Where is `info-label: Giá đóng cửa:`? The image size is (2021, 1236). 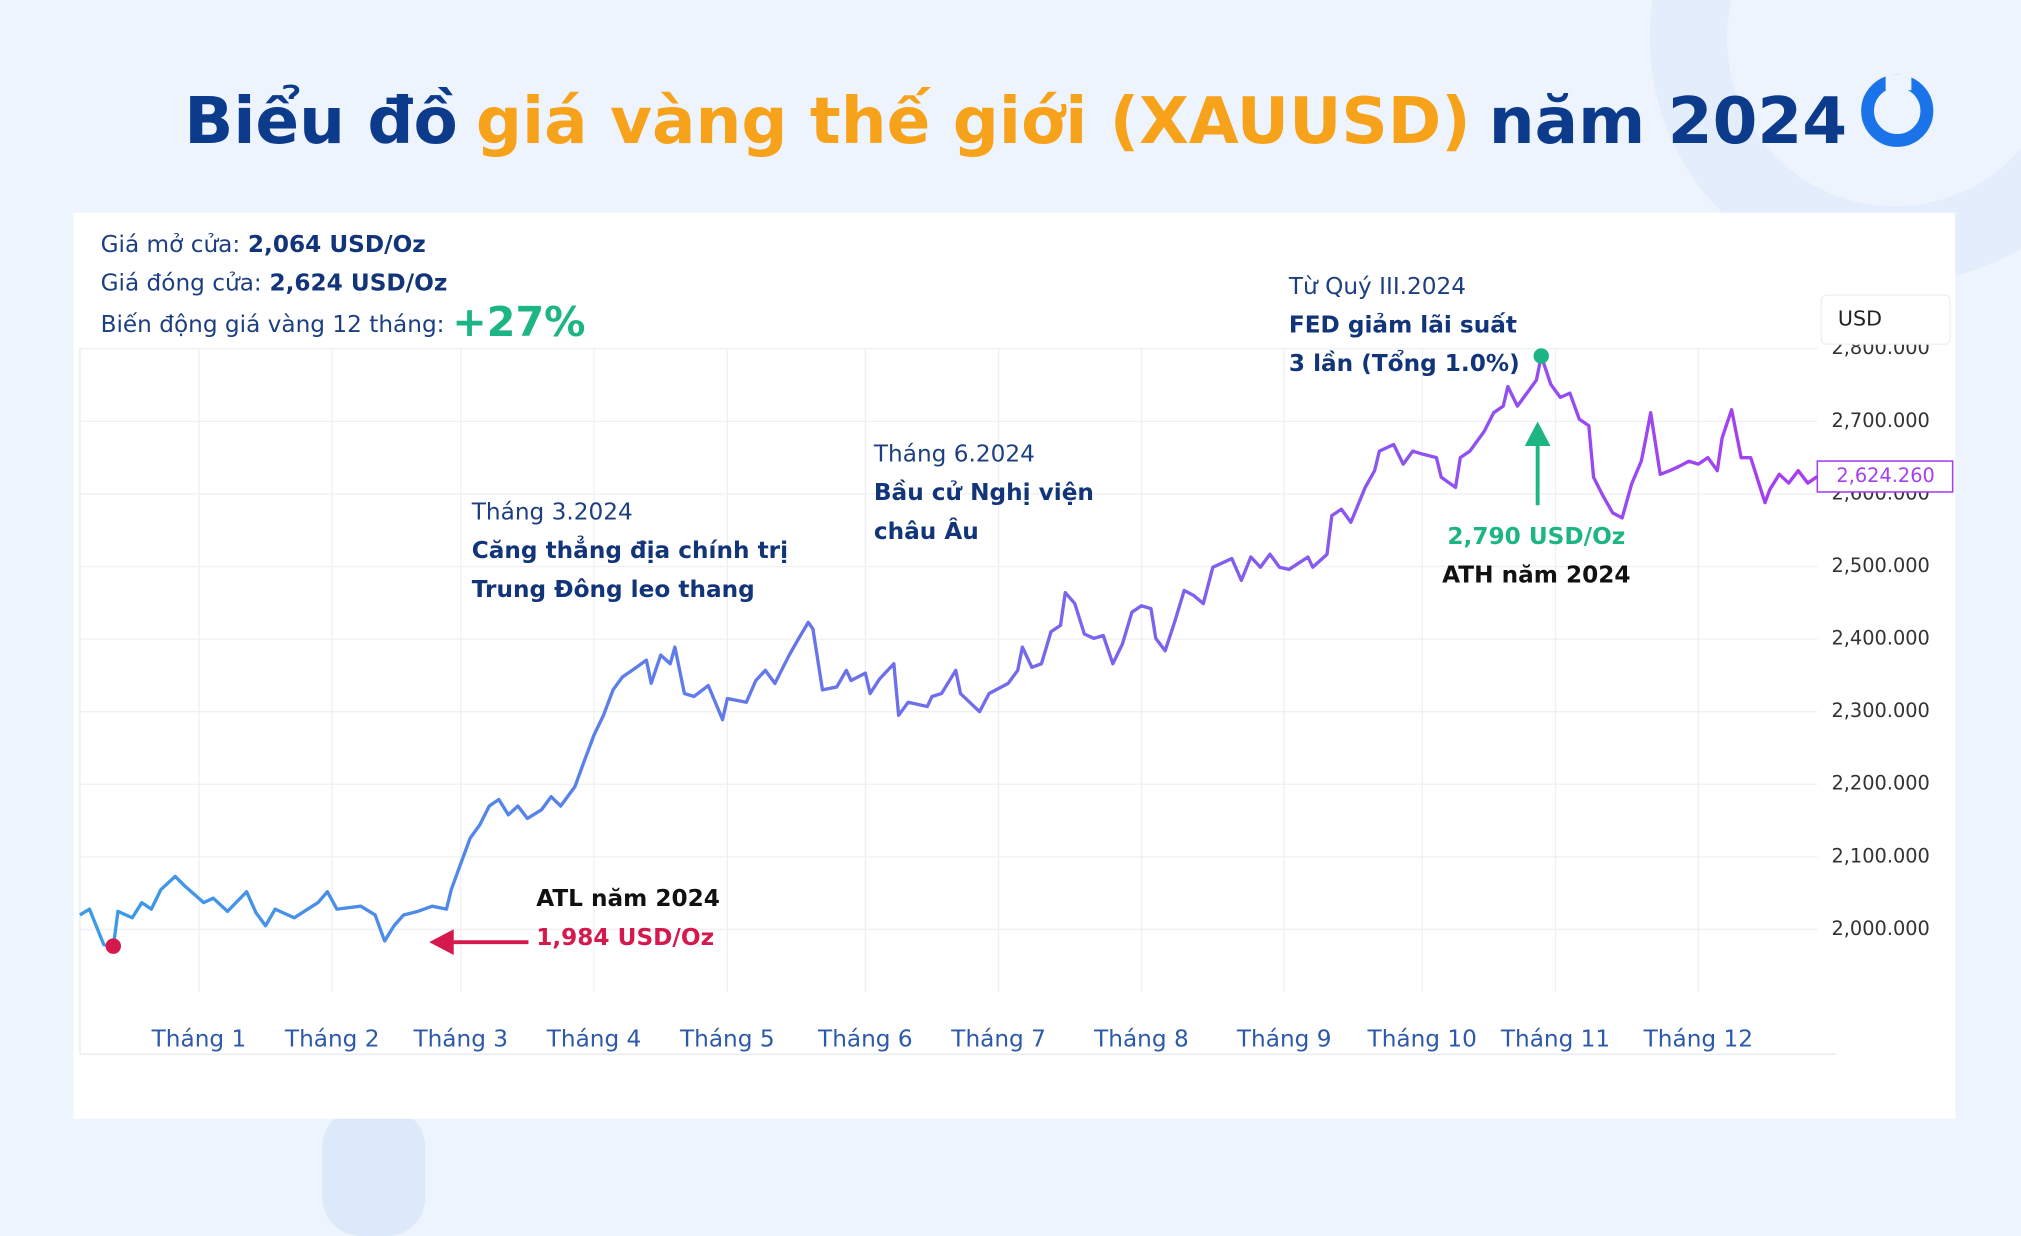
info-label: Giá đóng cửa: is located at coordinates (181, 282).